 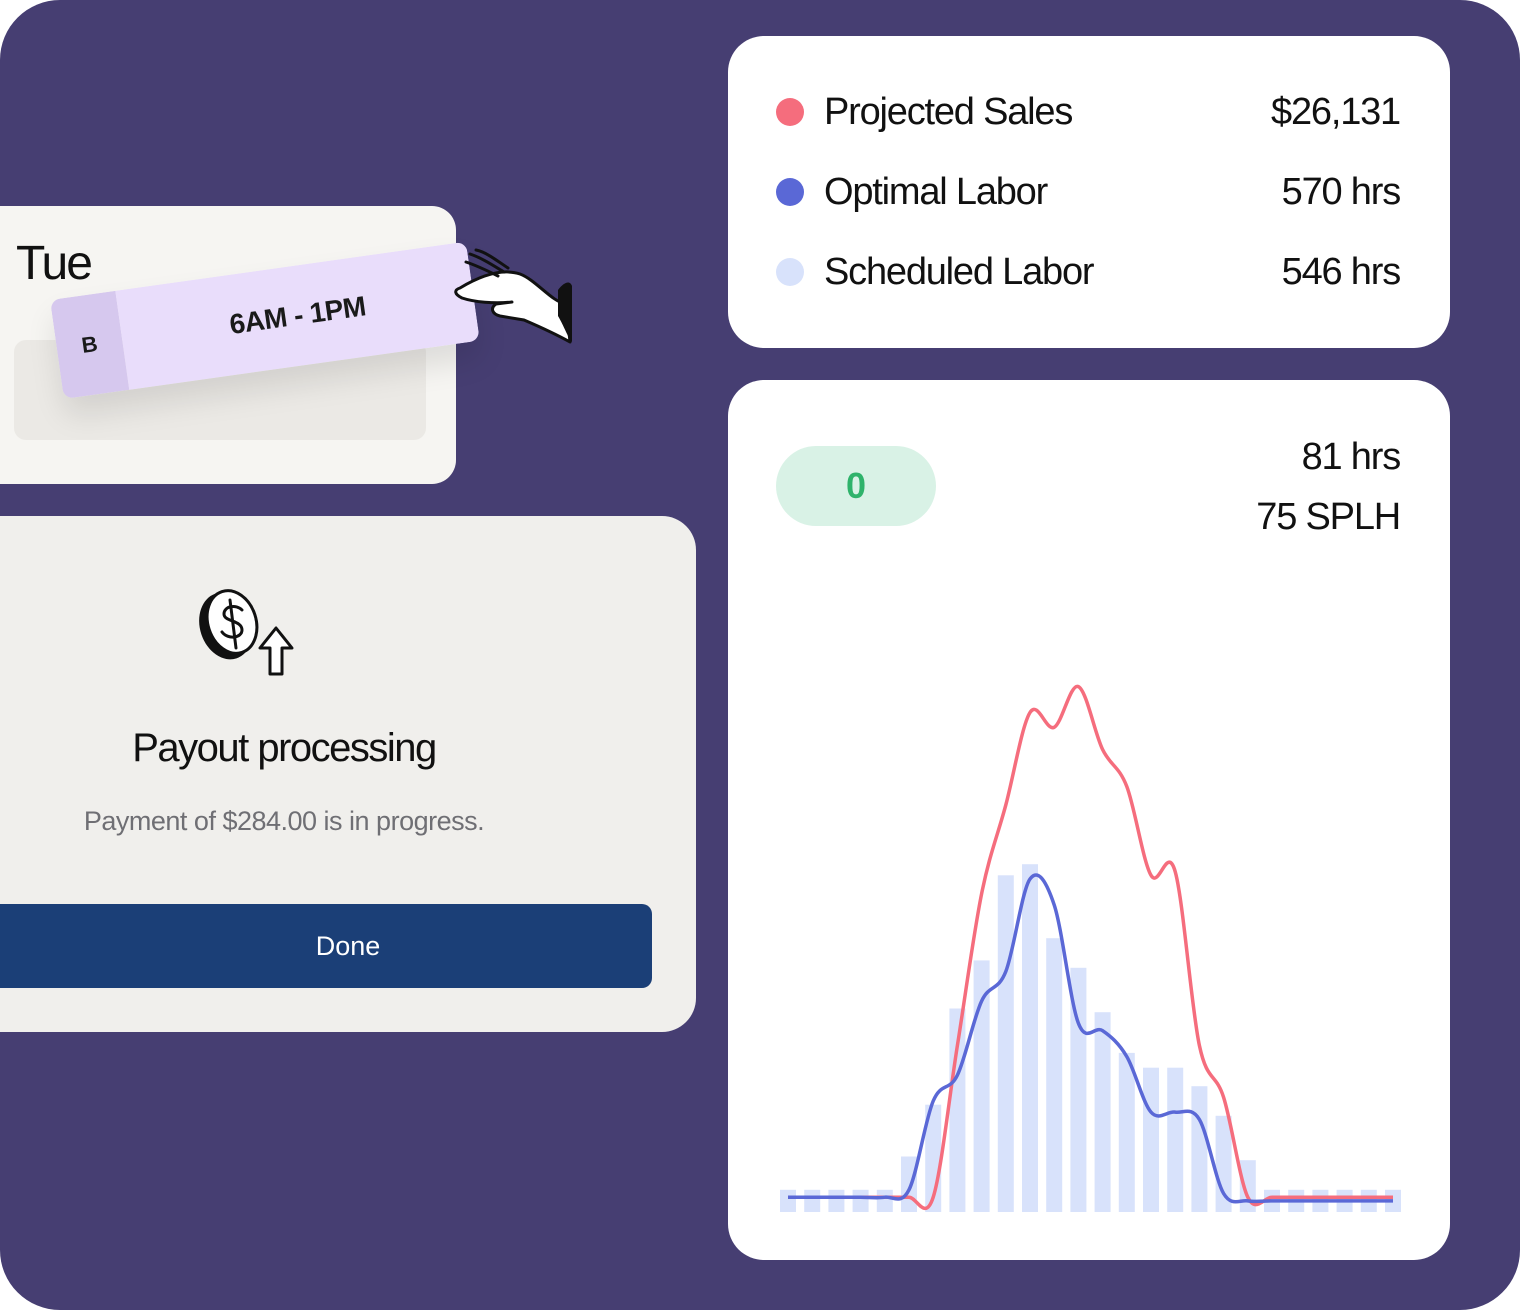 What do you see at coordinates (936, 191) in the screenshot?
I see `legend-label: Optimal Labor` at bounding box center [936, 191].